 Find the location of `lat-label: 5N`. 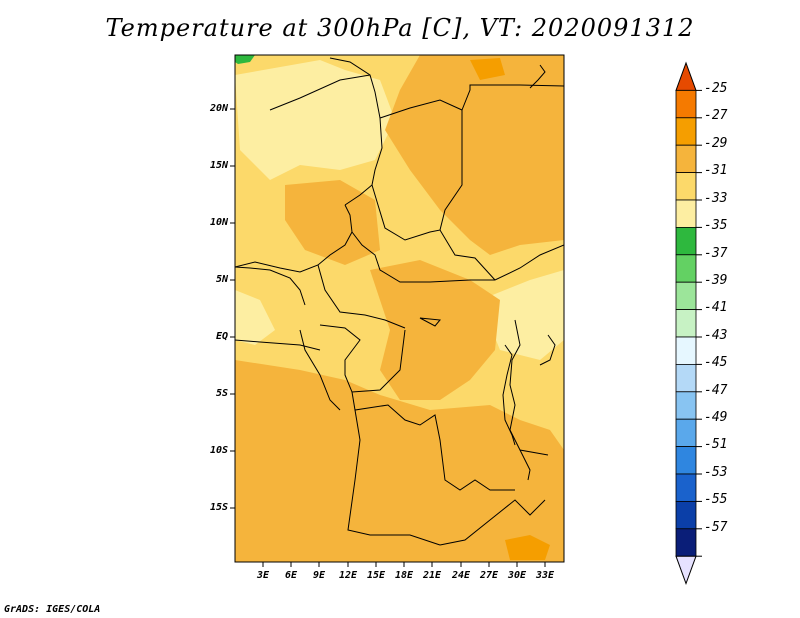

lat-label: 5N is located at coordinates (221, 279).